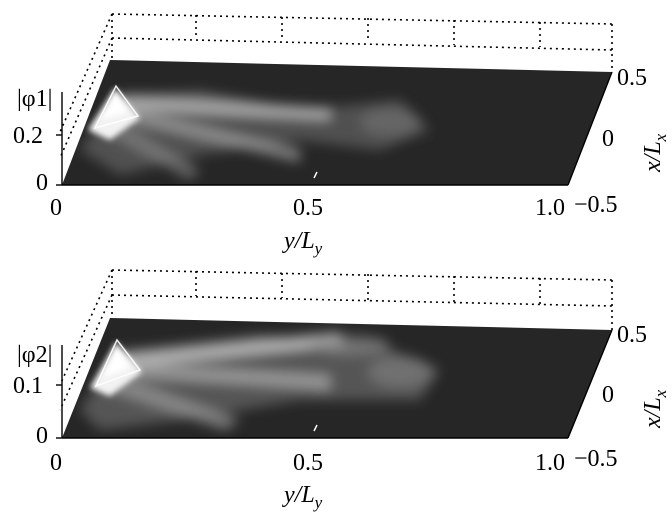 The image size is (672, 516). Describe the element at coordinates (596, 459) in the screenshot. I see `bottom-y-tick-neg0.5: −0.5` at that location.